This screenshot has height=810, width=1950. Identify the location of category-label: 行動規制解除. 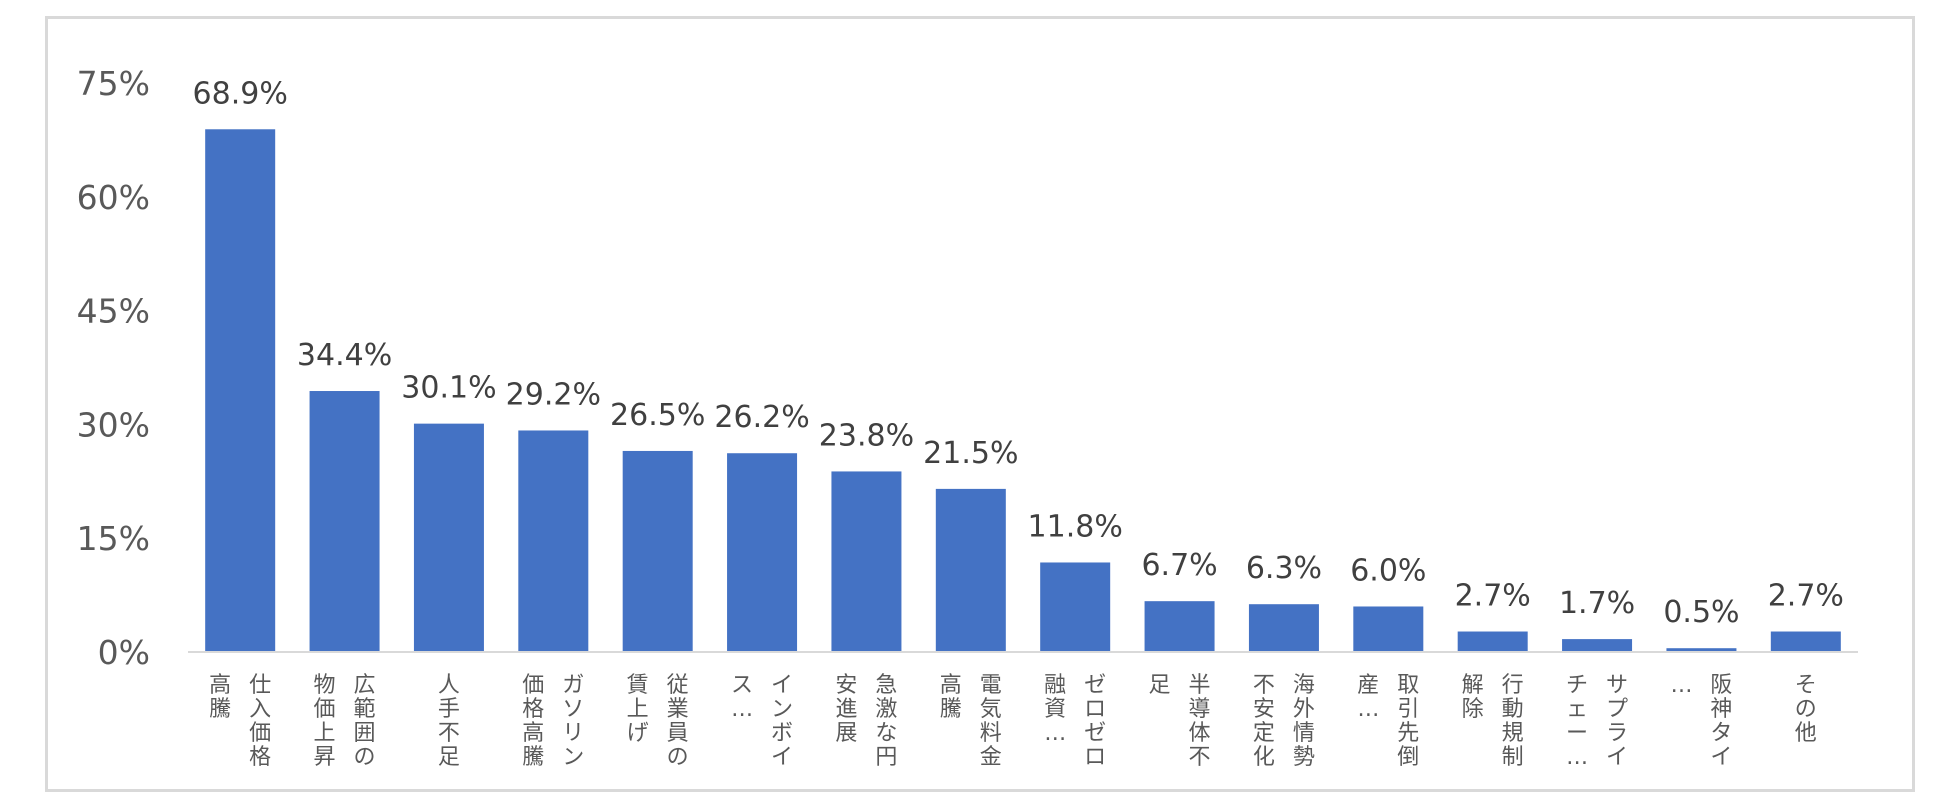
(1493, 721).